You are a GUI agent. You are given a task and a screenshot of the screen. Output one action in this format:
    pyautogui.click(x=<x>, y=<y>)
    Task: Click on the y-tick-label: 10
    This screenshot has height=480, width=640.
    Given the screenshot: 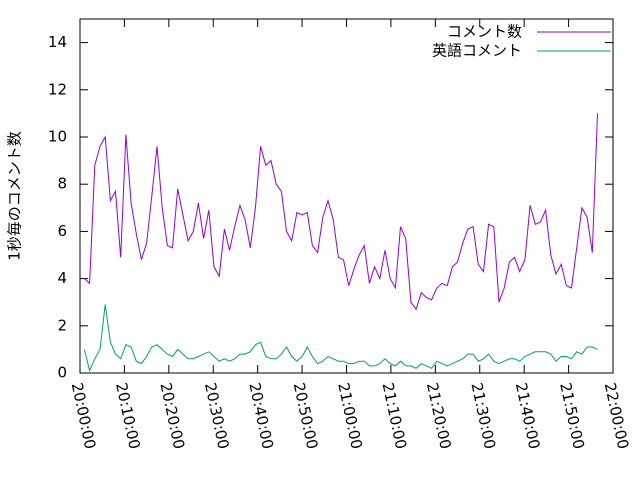 What is the action you would take?
    pyautogui.click(x=57, y=137)
    